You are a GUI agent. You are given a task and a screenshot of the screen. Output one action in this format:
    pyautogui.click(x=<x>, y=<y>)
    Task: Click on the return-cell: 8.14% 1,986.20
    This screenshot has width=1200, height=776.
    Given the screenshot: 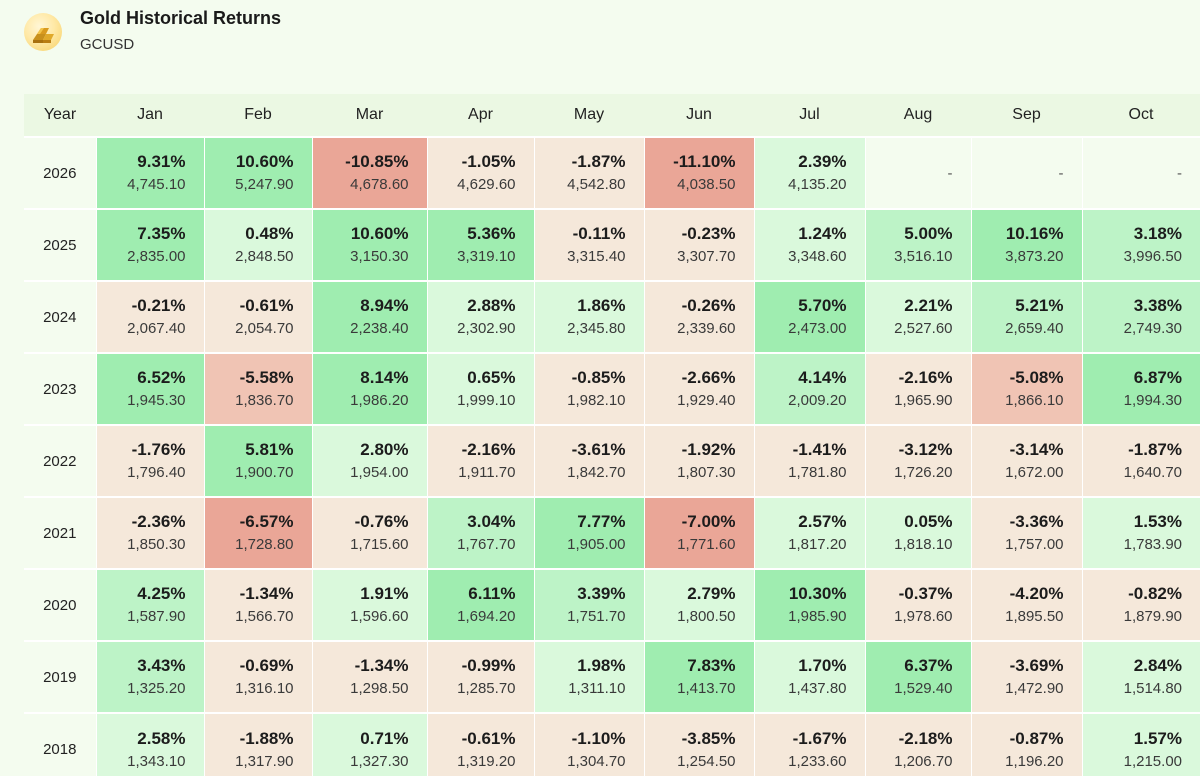 What is the action you would take?
    pyautogui.click(x=369, y=388)
    